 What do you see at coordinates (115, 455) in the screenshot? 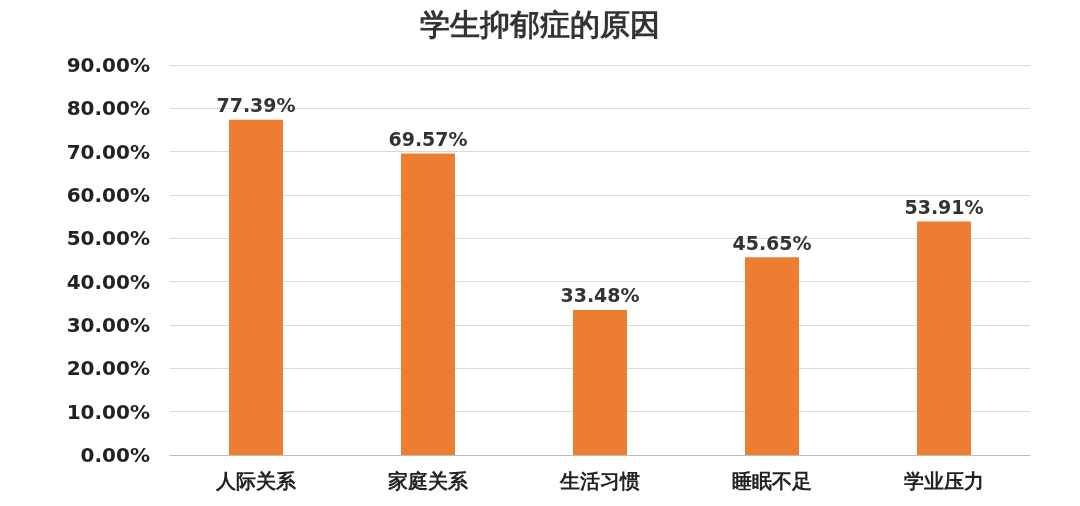
I see `y-tick-label: 0.00%` at bounding box center [115, 455].